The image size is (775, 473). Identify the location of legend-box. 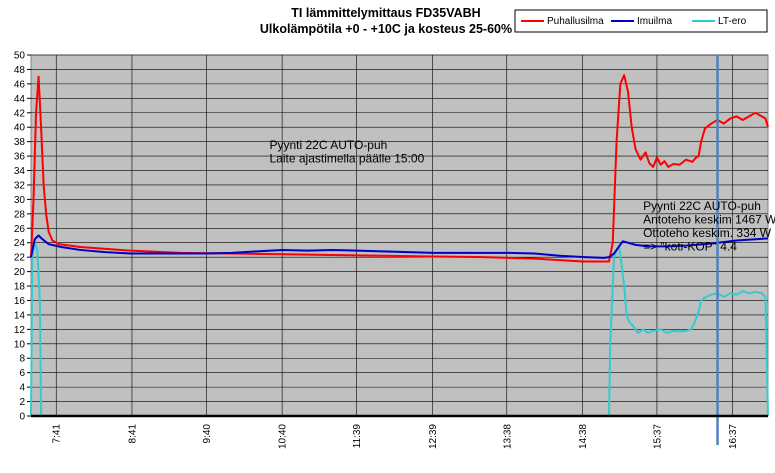
(641, 21).